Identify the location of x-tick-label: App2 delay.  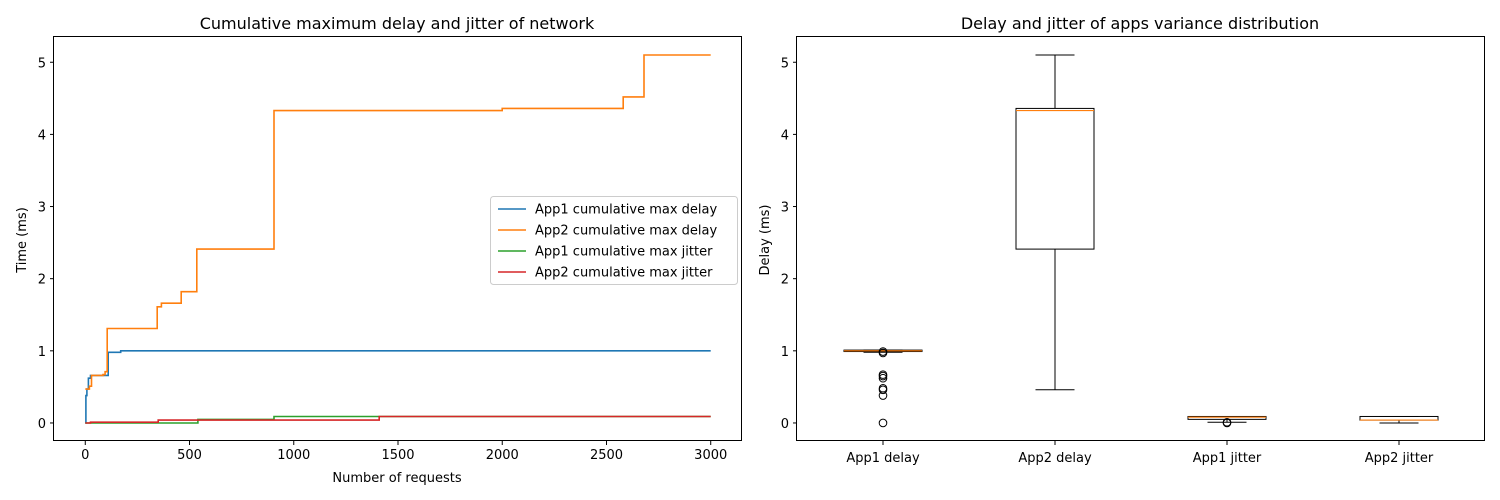
(1055, 458).